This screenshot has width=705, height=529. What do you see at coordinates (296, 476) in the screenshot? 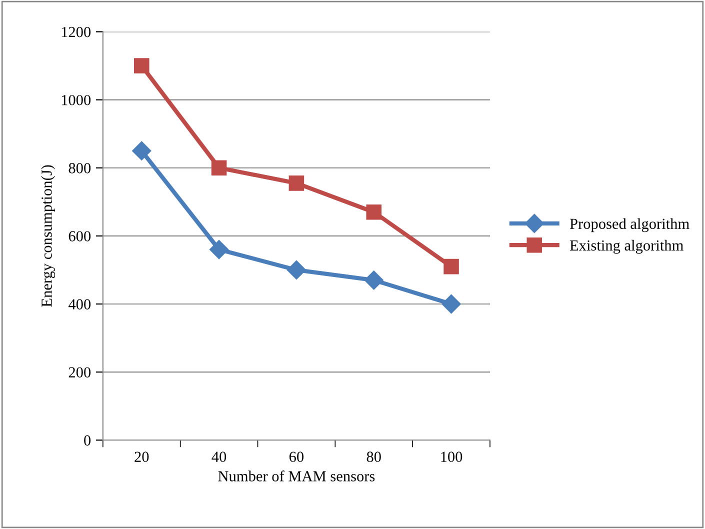
I see `x-axis-title: Number of MAM sensors` at bounding box center [296, 476].